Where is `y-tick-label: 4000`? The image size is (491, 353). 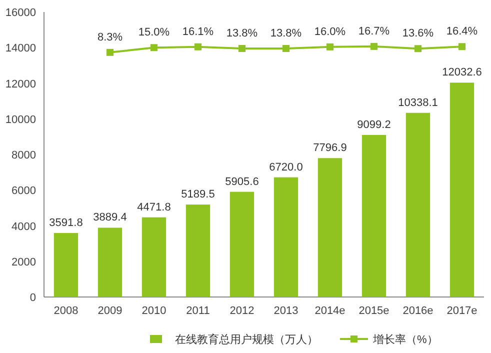
y-tick-label: 4000 is located at coordinates (24, 226).